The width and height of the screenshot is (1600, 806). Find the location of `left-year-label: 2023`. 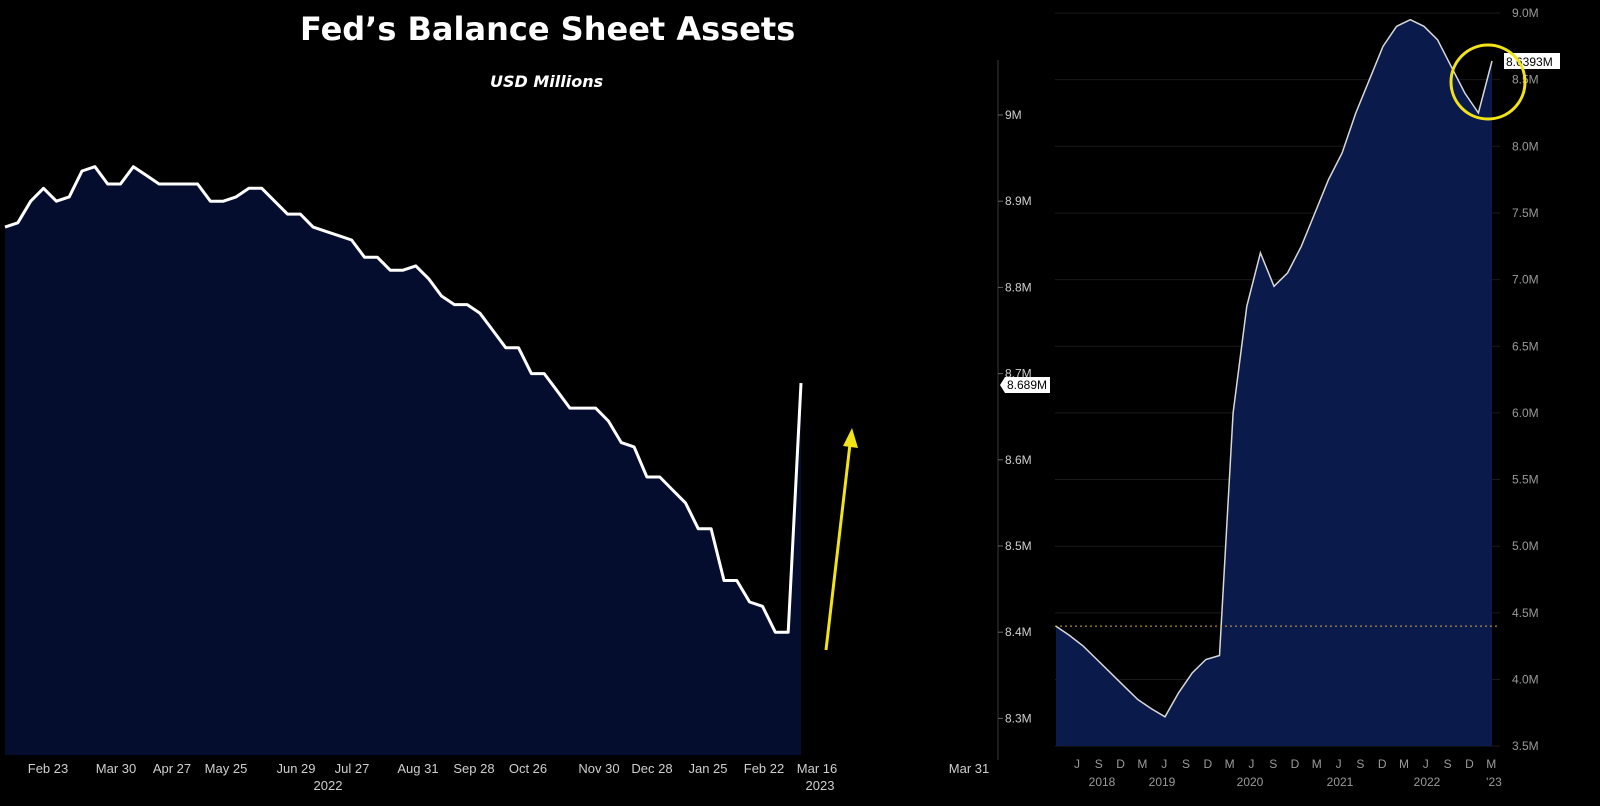

left-year-label: 2023 is located at coordinates (820, 785).